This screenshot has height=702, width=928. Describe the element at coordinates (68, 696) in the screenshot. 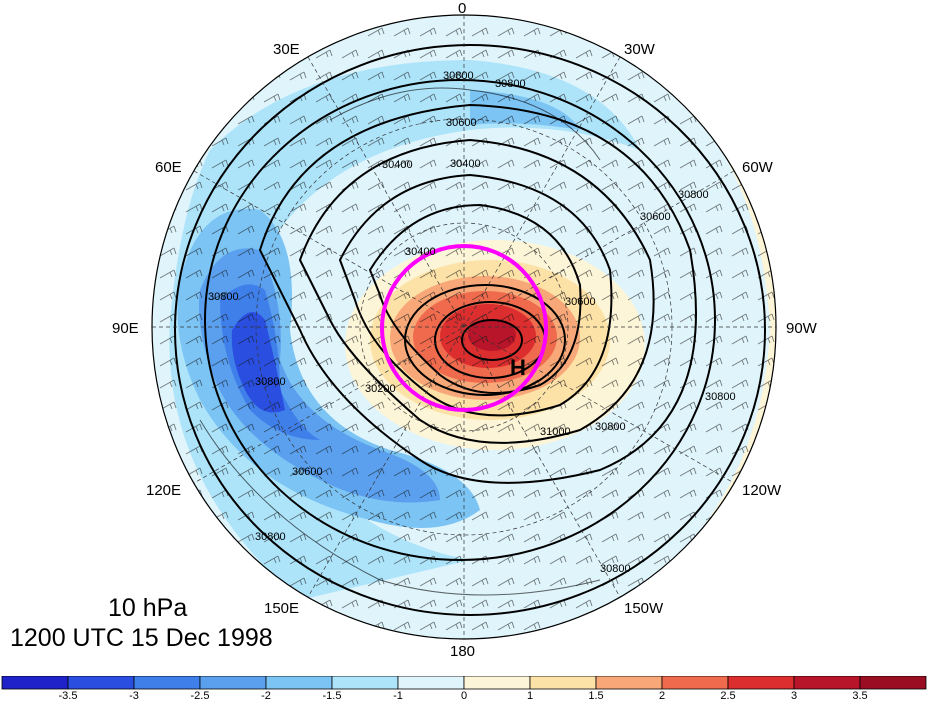

I see `colorbar-tick-label: -3.5` at that location.